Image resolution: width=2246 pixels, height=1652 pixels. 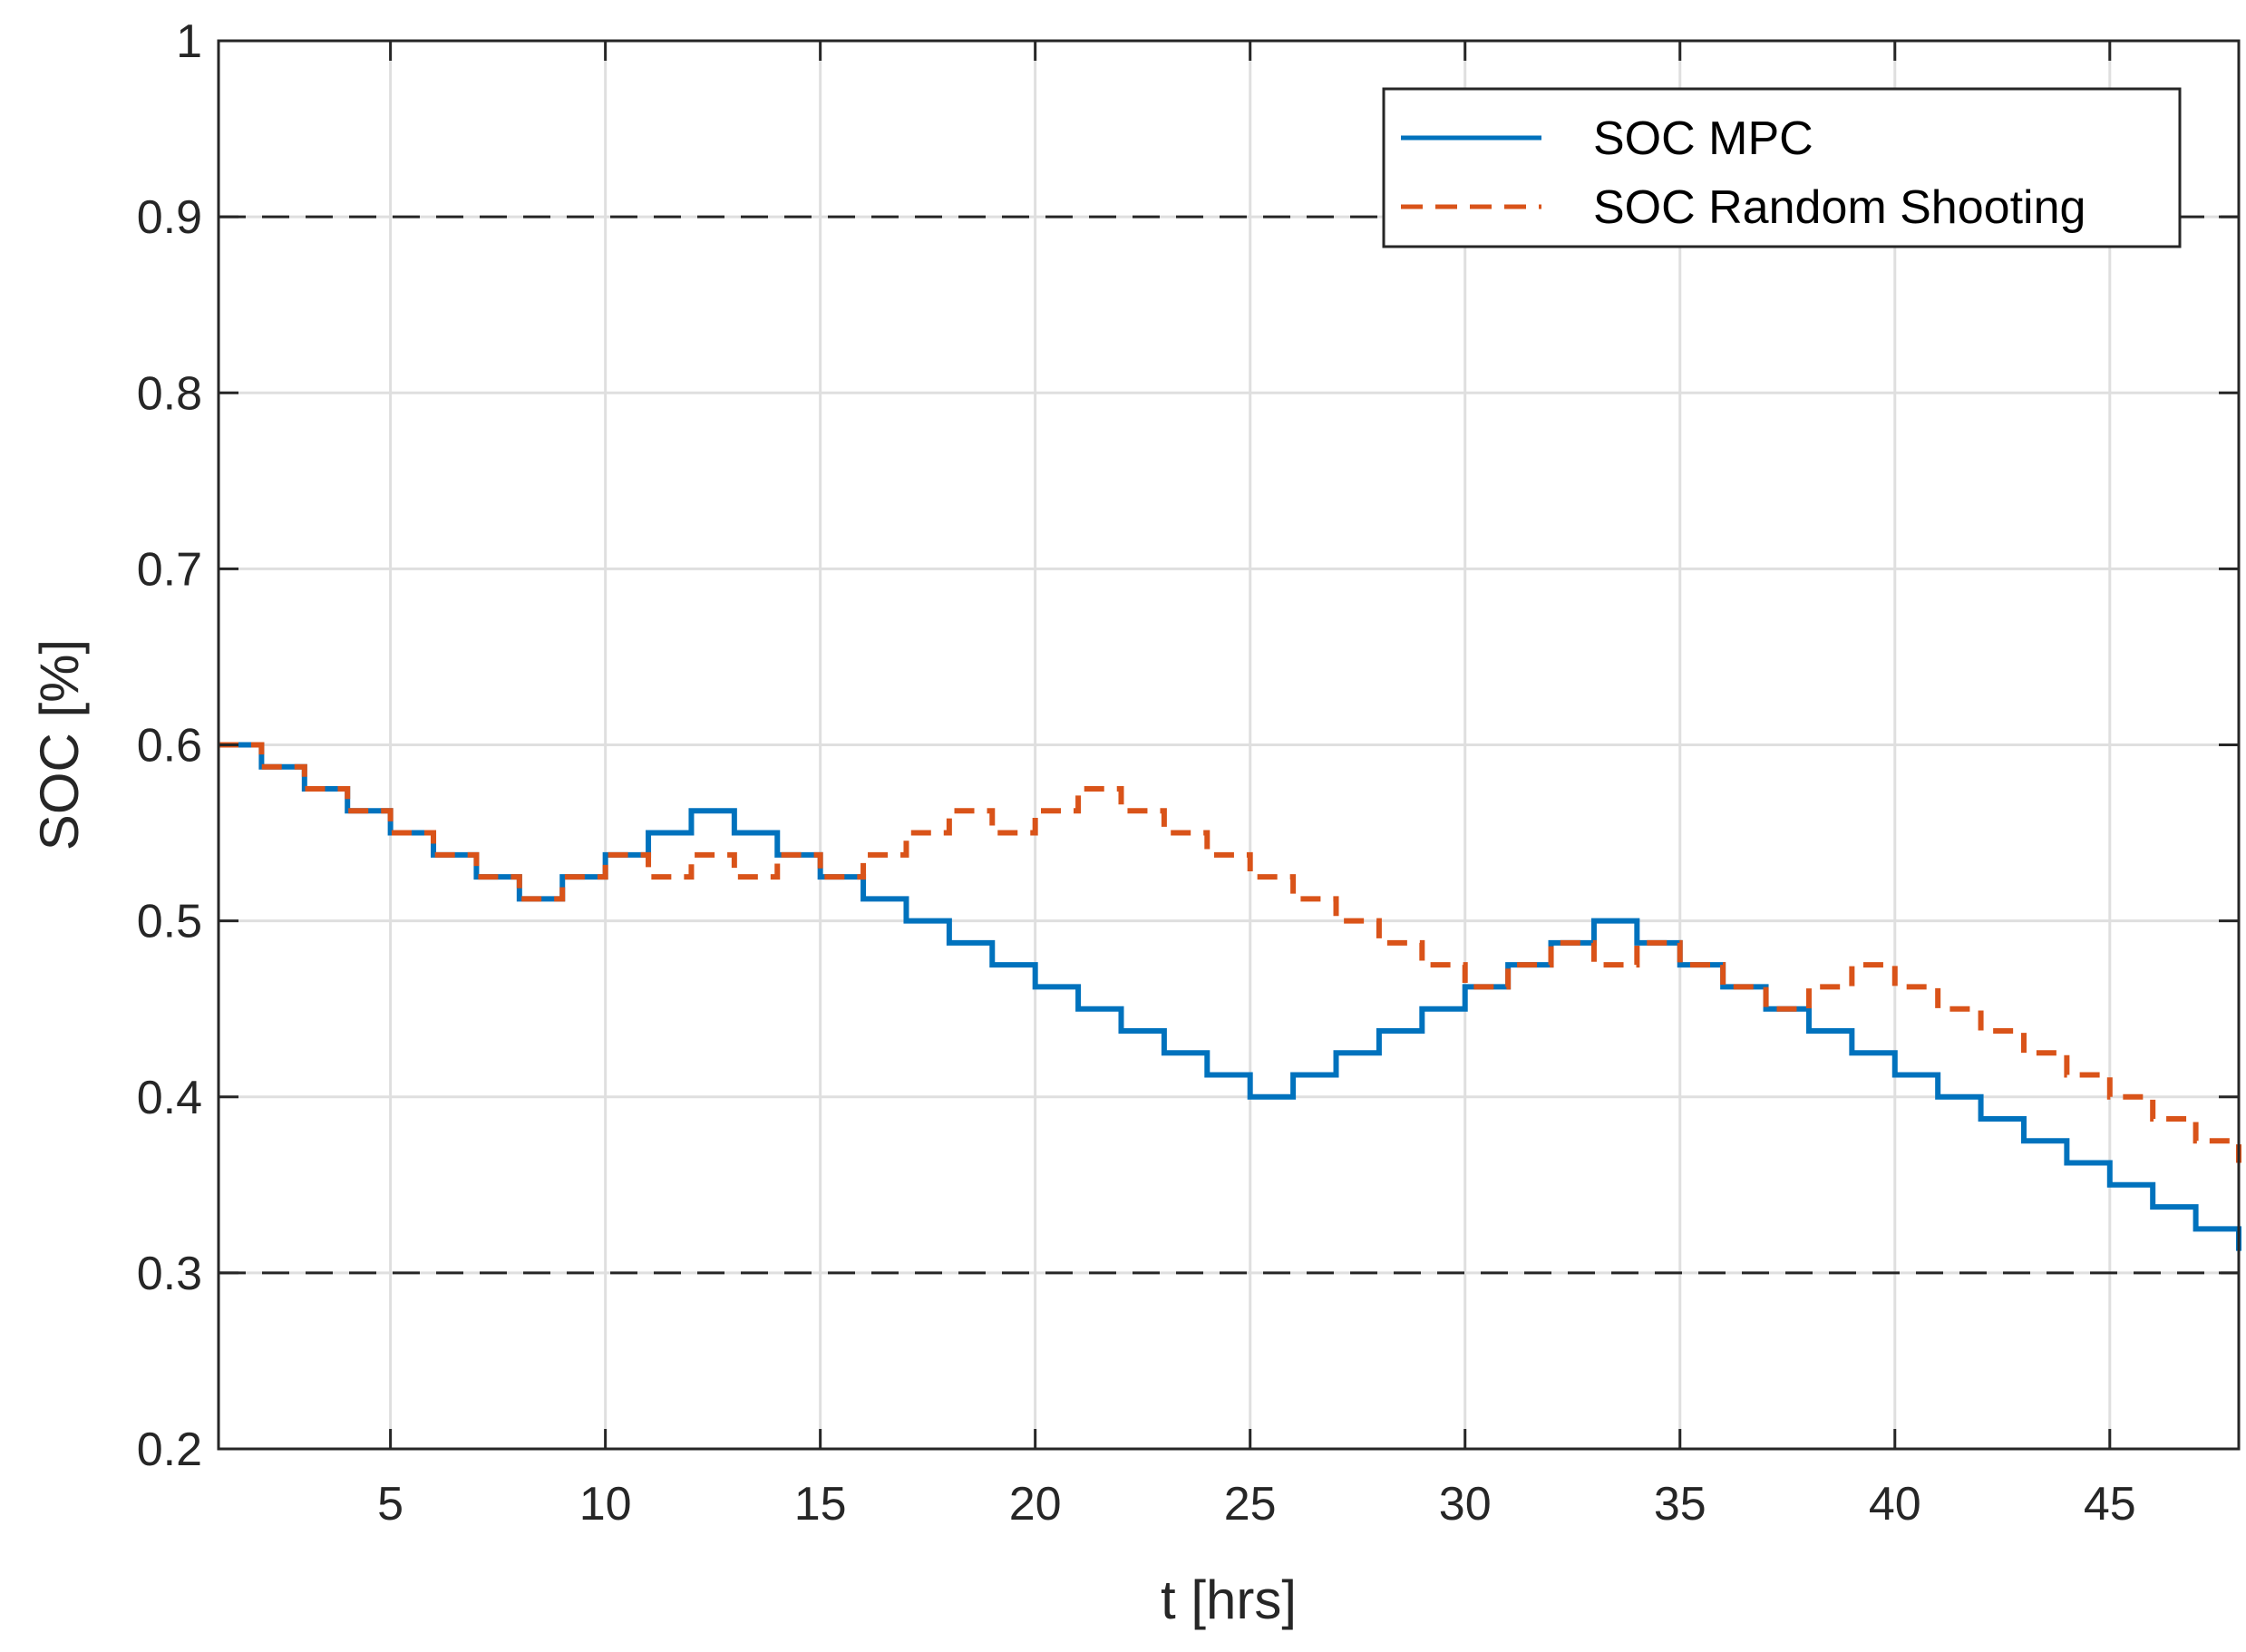 What do you see at coordinates (1895, 1504) in the screenshot?
I see `x-tick-label: 40` at bounding box center [1895, 1504].